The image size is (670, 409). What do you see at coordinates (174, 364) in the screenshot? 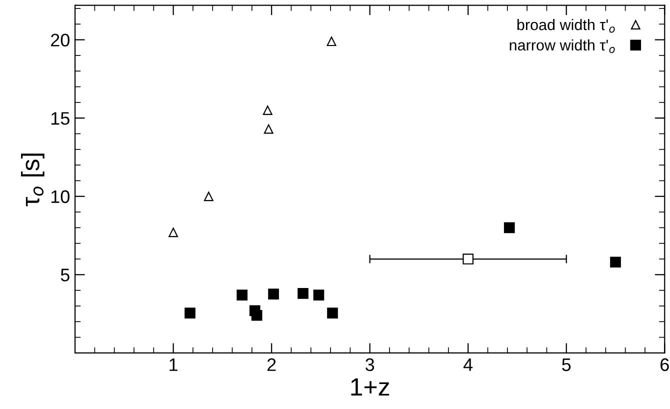
I see `x-tick-label: 1` at bounding box center [174, 364].